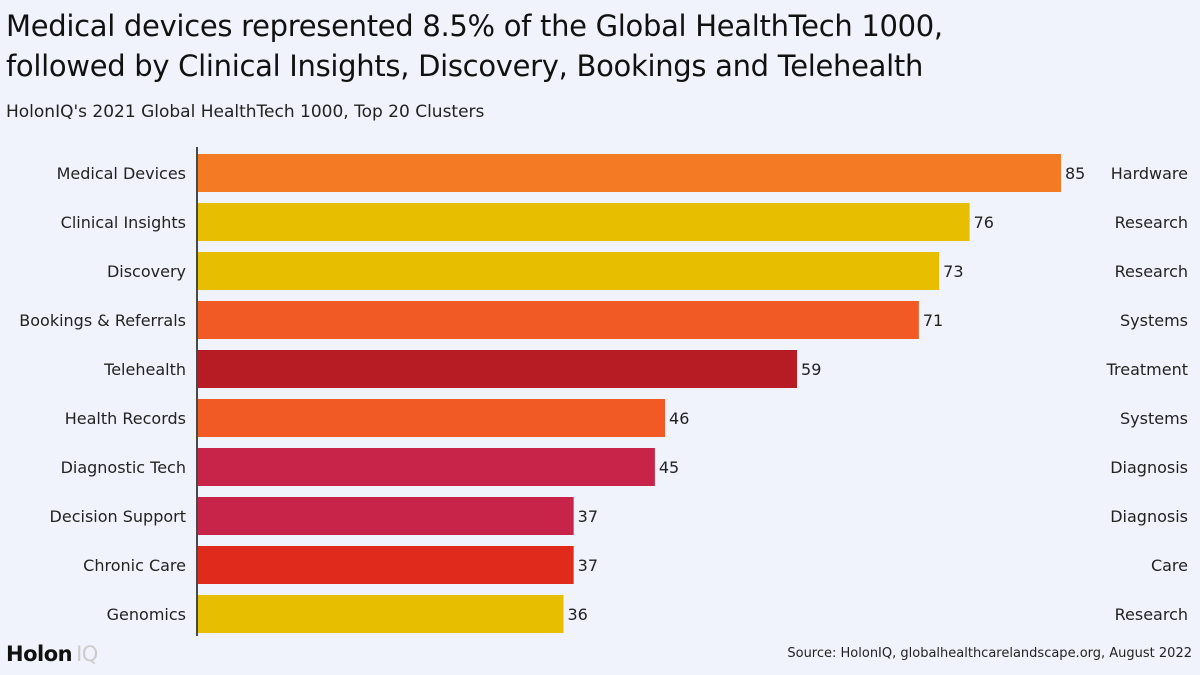 The width and height of the screenshot is (1200, 675). I want to click on group-label: Treatment, so click(1147, 369).